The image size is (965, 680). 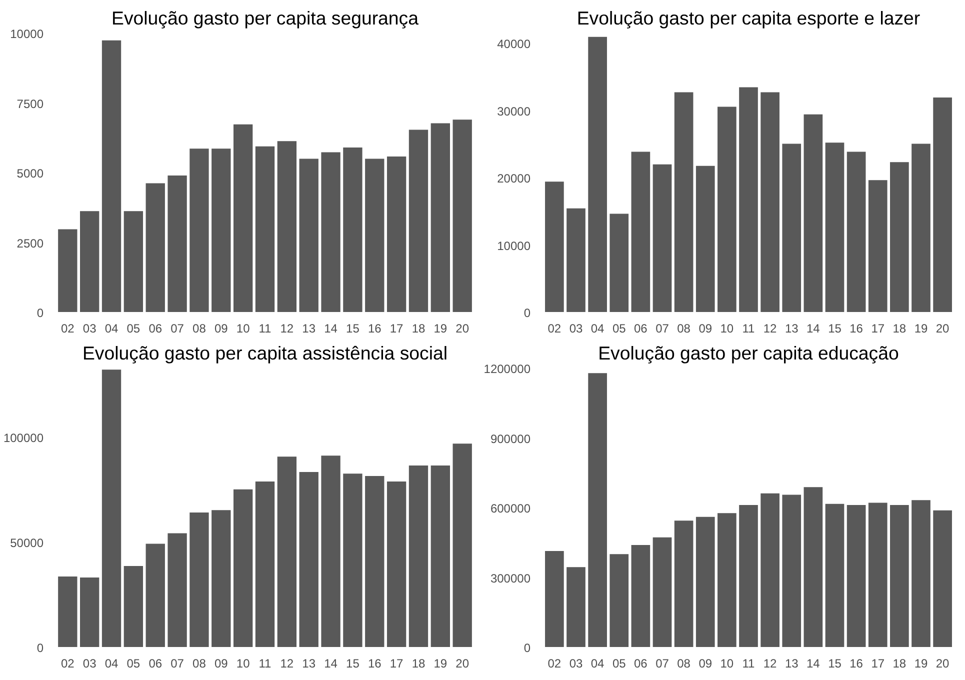 I want to click on chart-title: Evolução gasto per capita esporte e lazer, so click(x=748, y=18).